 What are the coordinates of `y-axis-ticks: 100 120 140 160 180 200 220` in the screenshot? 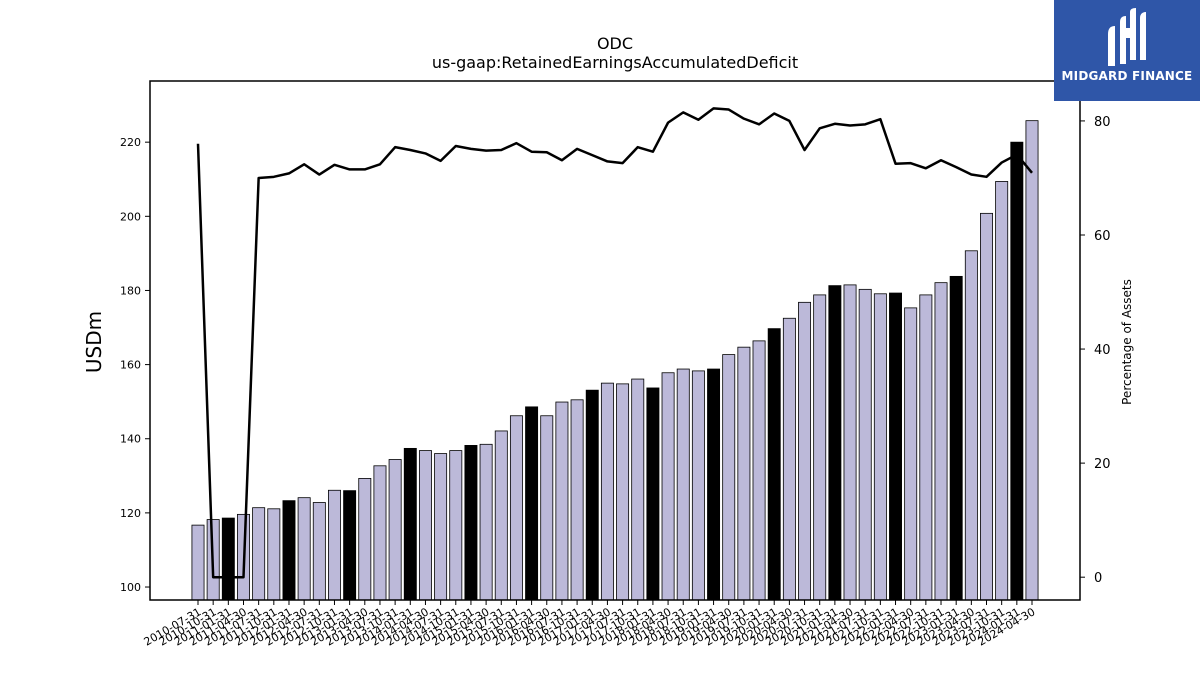 It's located at (135, 365).